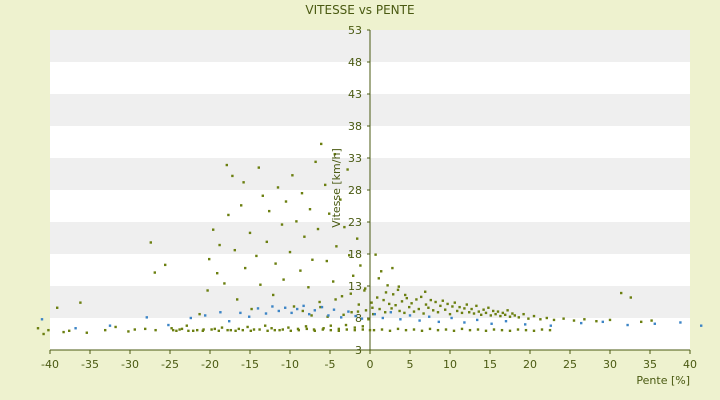  I want to click on y-tick-label: 48, so click(355, 62).